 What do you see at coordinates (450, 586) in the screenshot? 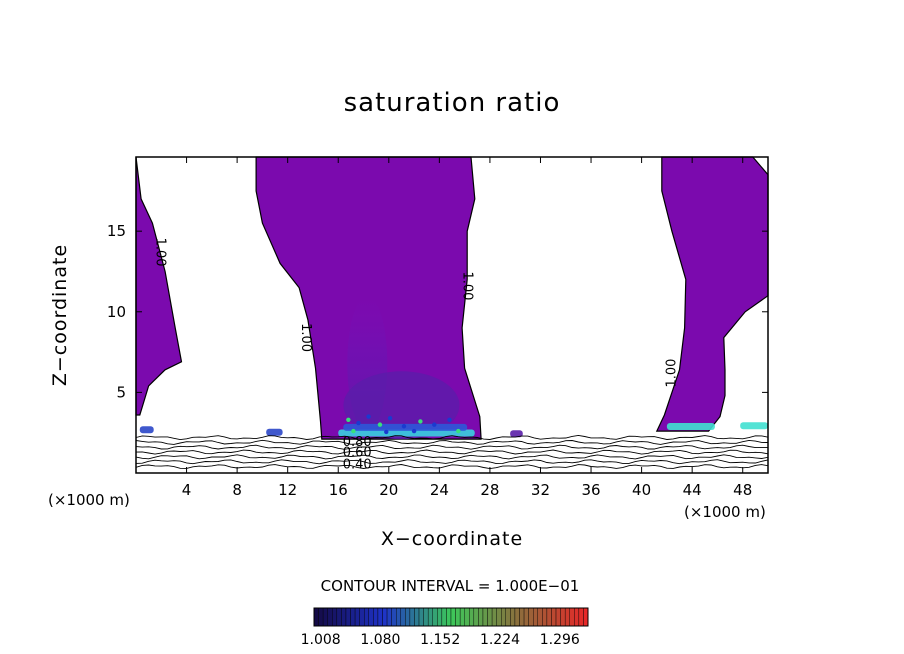
I see `contour-interval-label: CONTOUR INTERVAL = 1.000E−01` at bounding box center [450, 586].